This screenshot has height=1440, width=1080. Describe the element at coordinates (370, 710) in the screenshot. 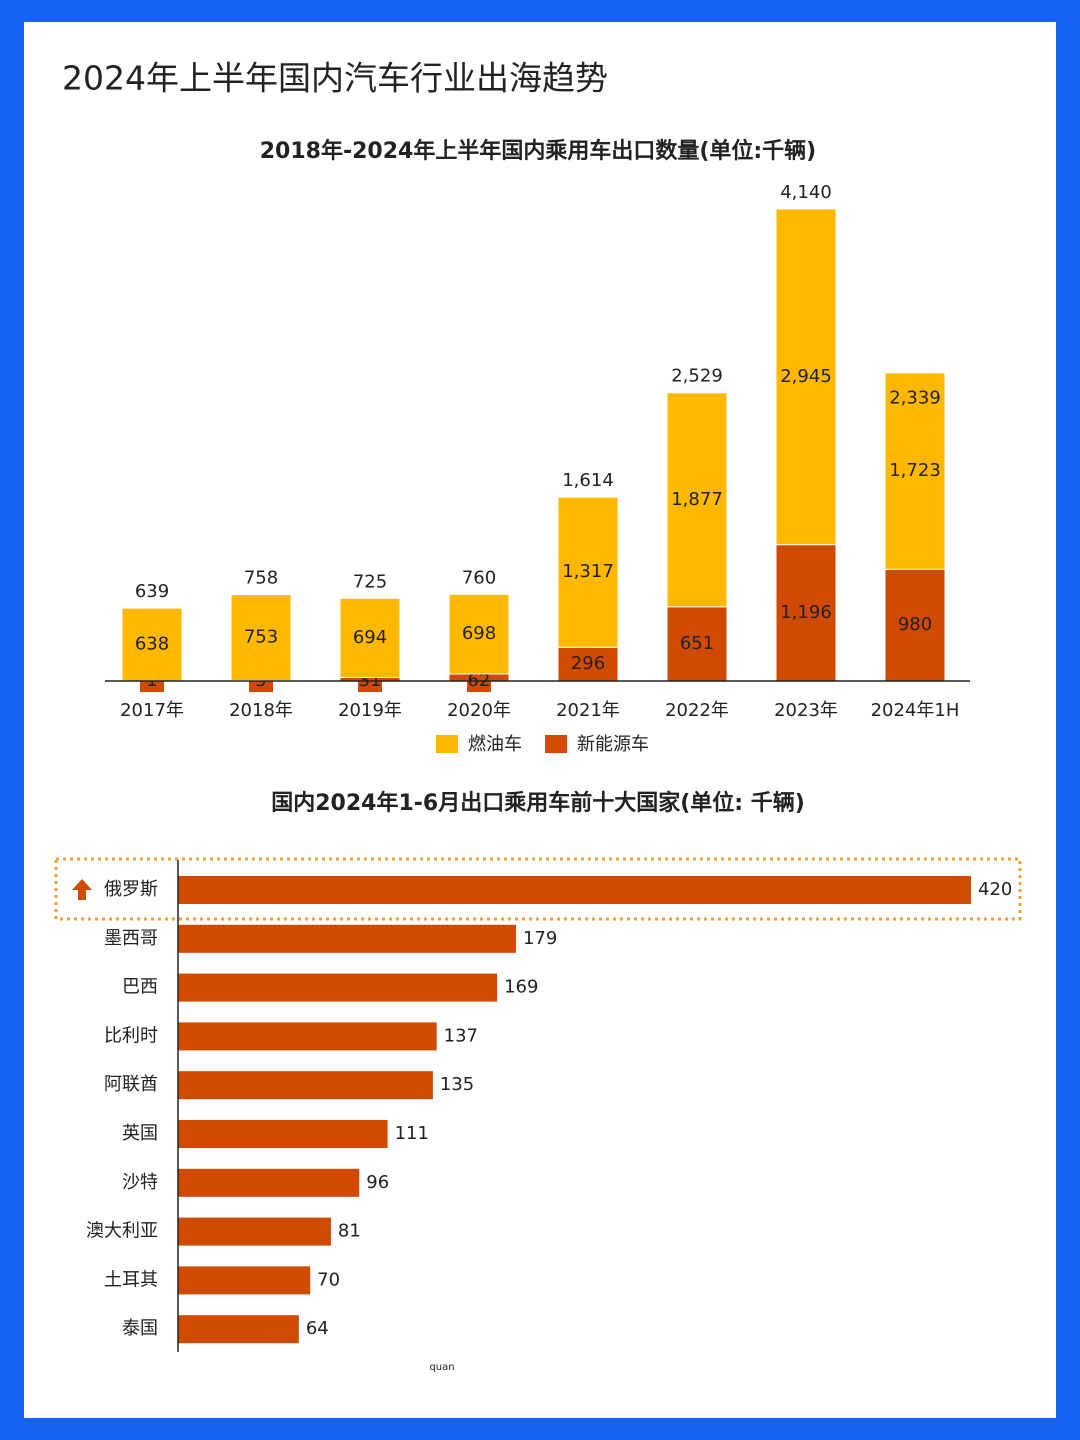

I see `x-tick-label: 2019年` at that location.